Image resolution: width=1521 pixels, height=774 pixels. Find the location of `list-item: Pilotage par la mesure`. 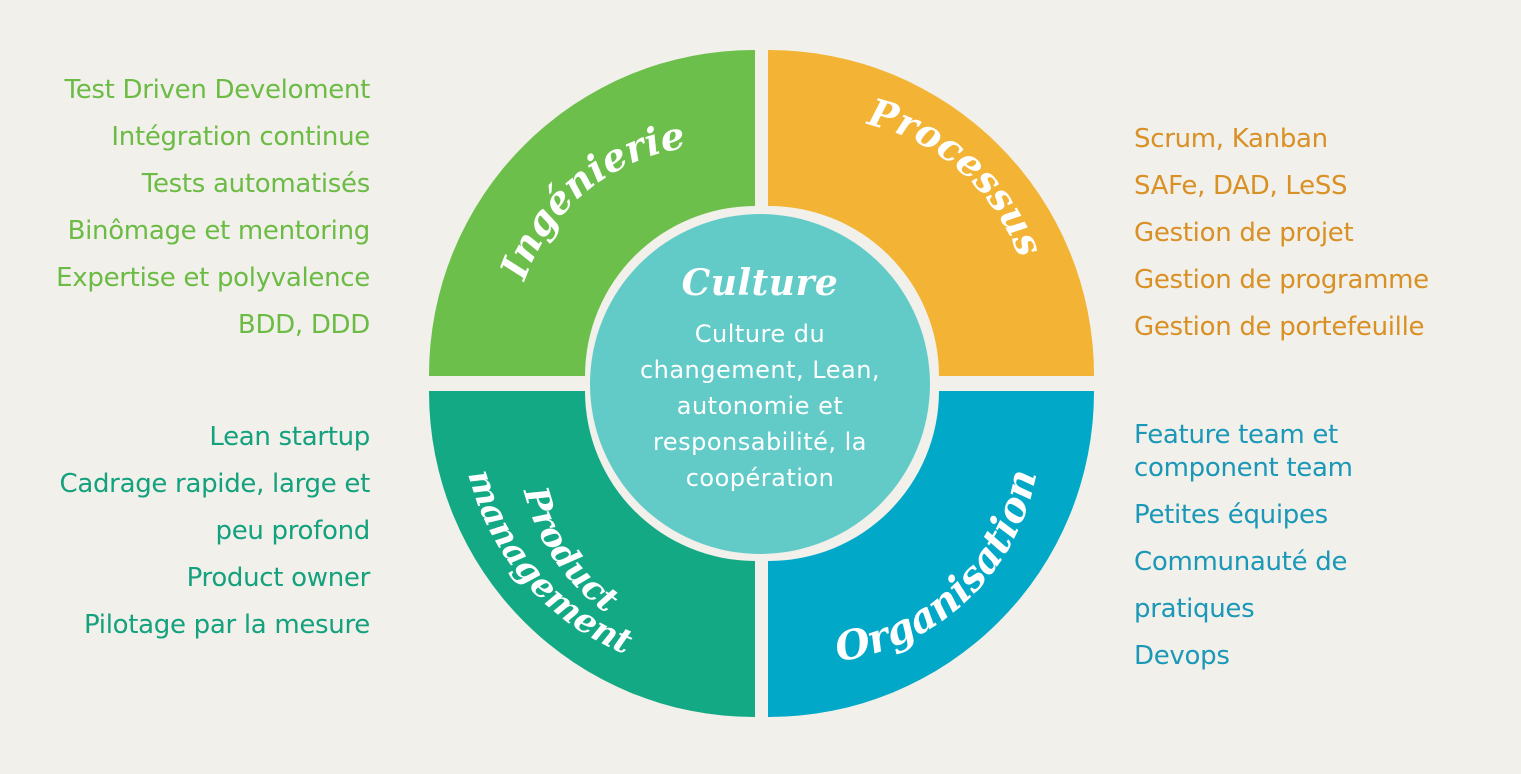

list-item: Pilotage par la mesure is located at coordinates (226, 625).